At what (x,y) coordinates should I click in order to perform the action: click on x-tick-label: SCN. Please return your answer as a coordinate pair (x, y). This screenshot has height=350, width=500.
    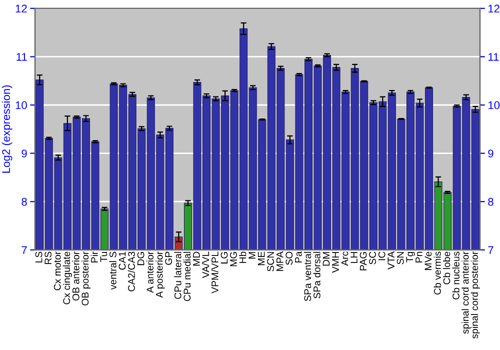
    Looking at the image, I should click on (270, 262).